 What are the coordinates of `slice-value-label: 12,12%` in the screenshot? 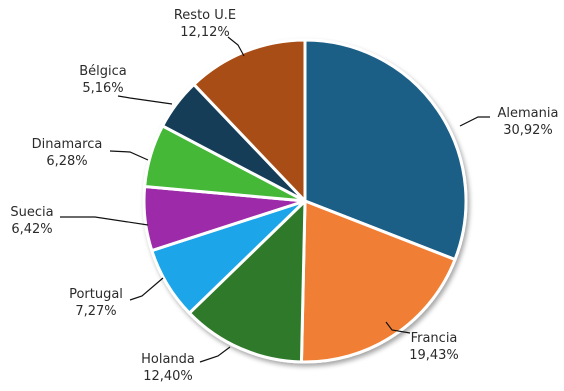 It's located at (205, 32).